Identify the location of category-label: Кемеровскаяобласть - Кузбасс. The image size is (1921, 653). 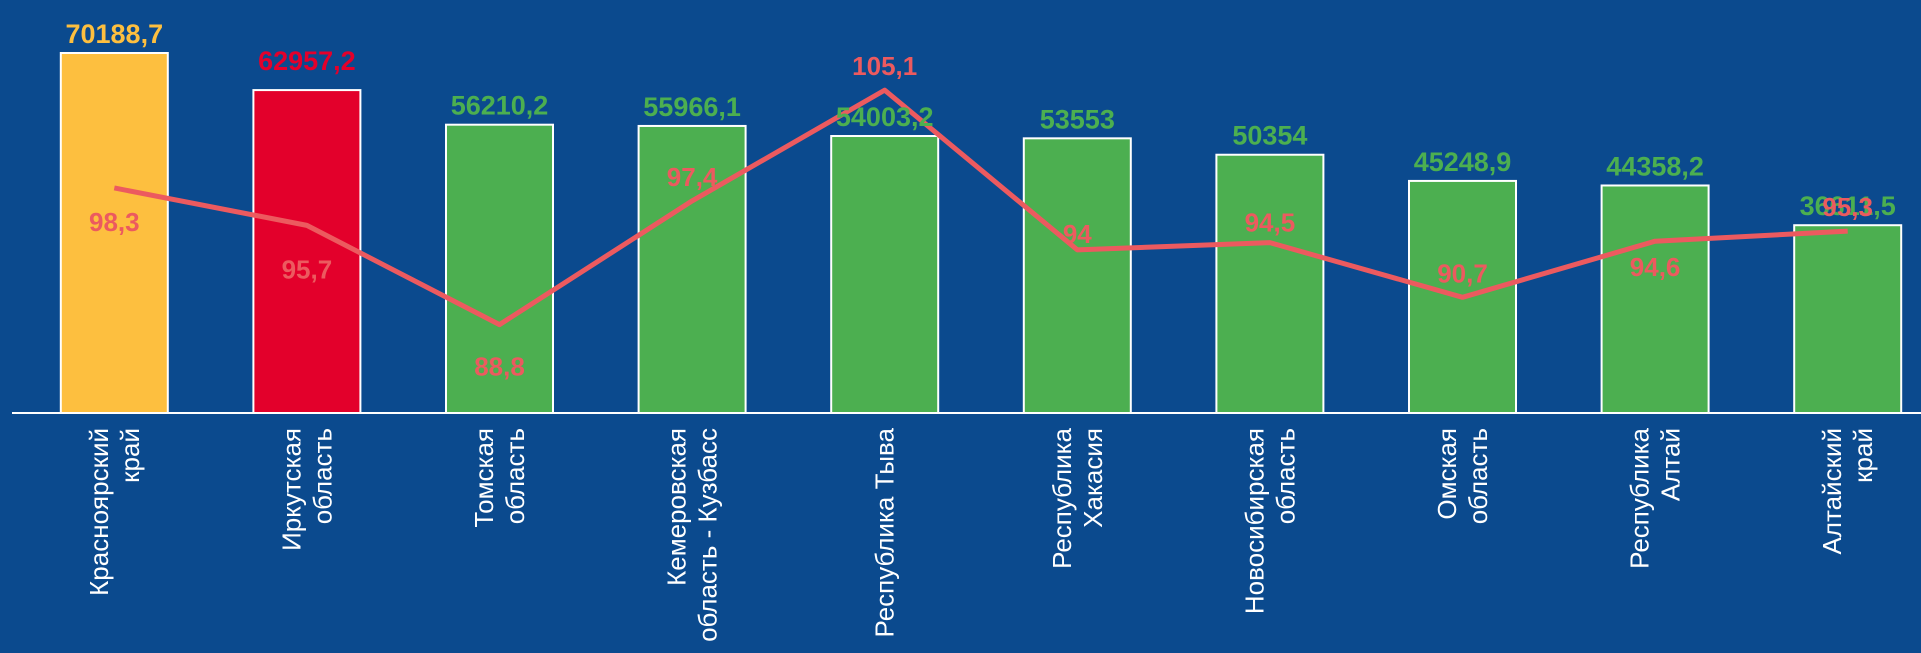
(692, 535).